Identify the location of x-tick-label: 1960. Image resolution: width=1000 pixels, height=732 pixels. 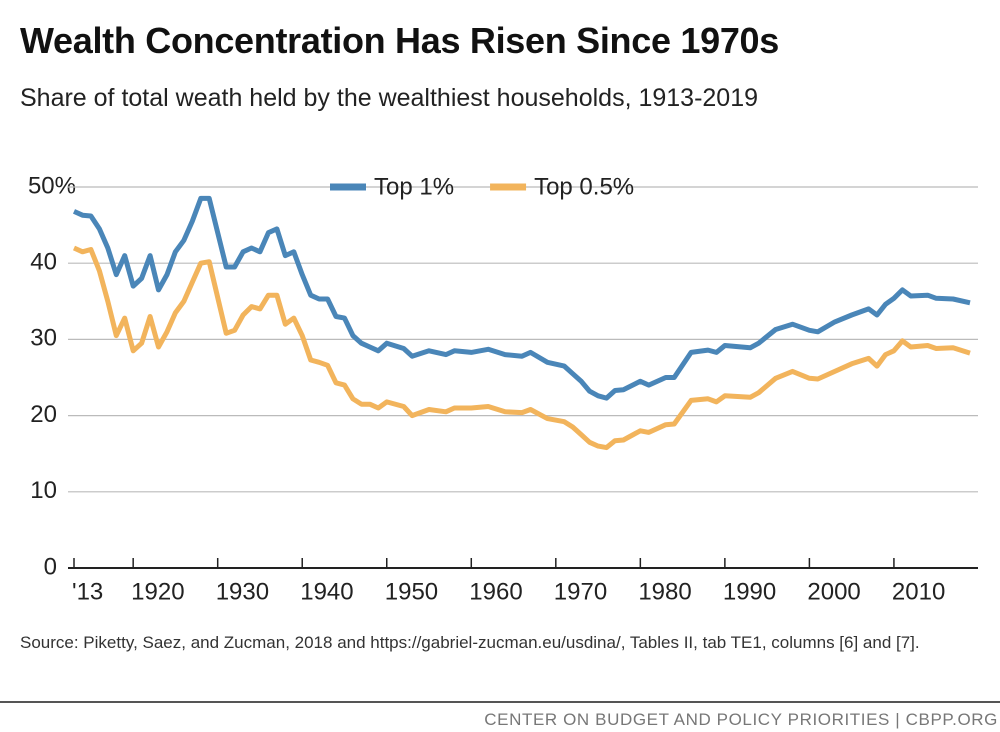
(495, 591).